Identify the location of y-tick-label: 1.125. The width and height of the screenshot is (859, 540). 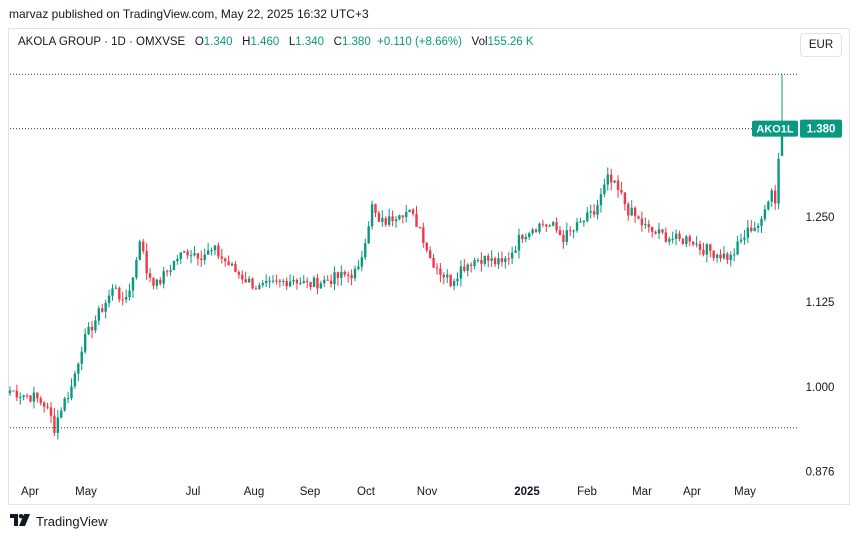
(820, 303).